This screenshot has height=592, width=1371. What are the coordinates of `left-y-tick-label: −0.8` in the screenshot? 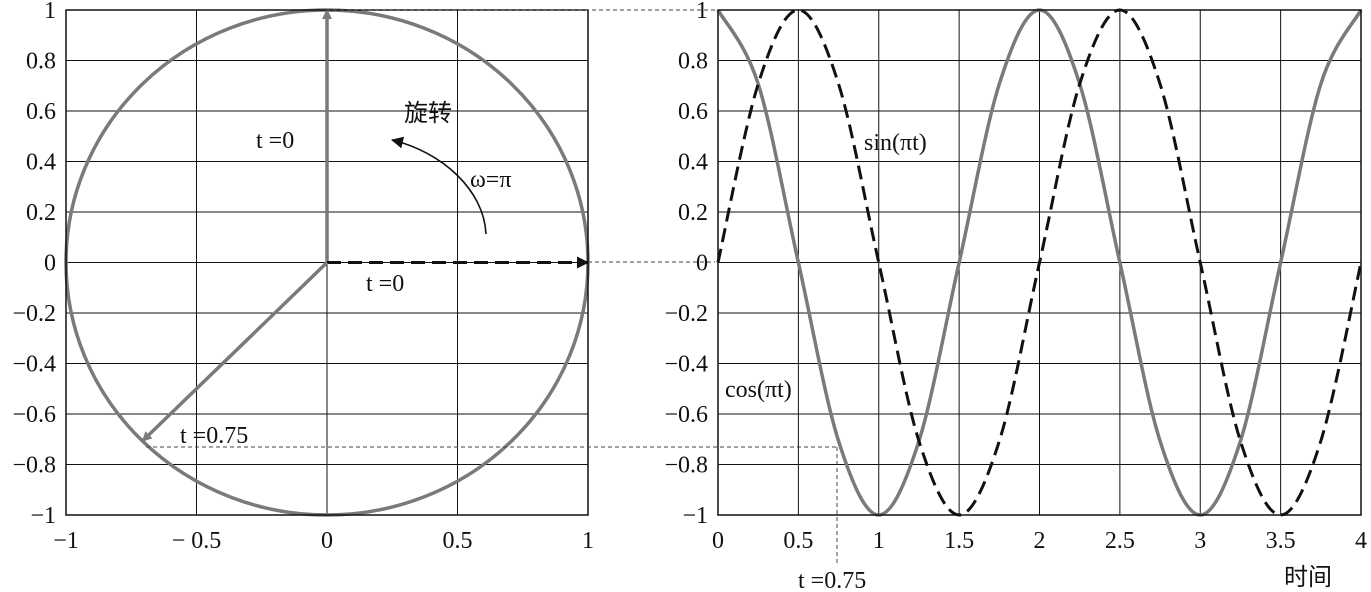 It's located at (34, 466).